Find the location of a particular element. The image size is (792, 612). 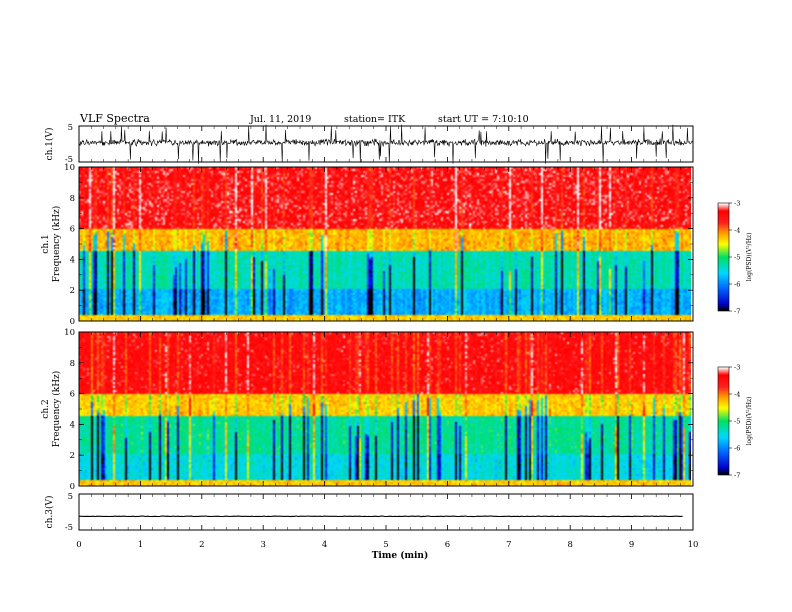

time-axis-tick-label: 1 is located at coordinates (140, 545).